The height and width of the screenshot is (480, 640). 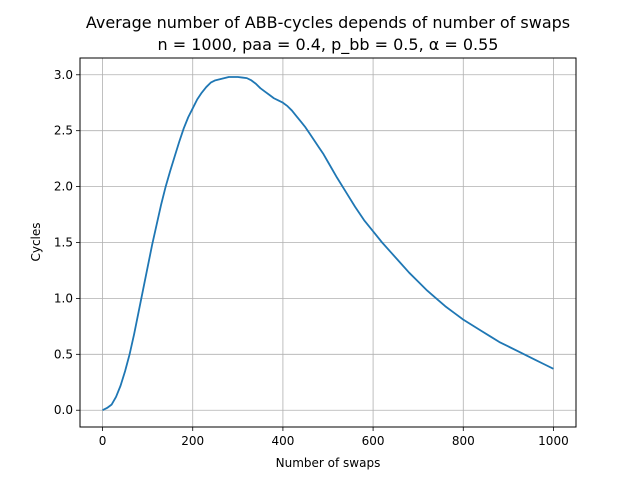 I want to click on x-tick-label: 400, so click(x=282, y=441).